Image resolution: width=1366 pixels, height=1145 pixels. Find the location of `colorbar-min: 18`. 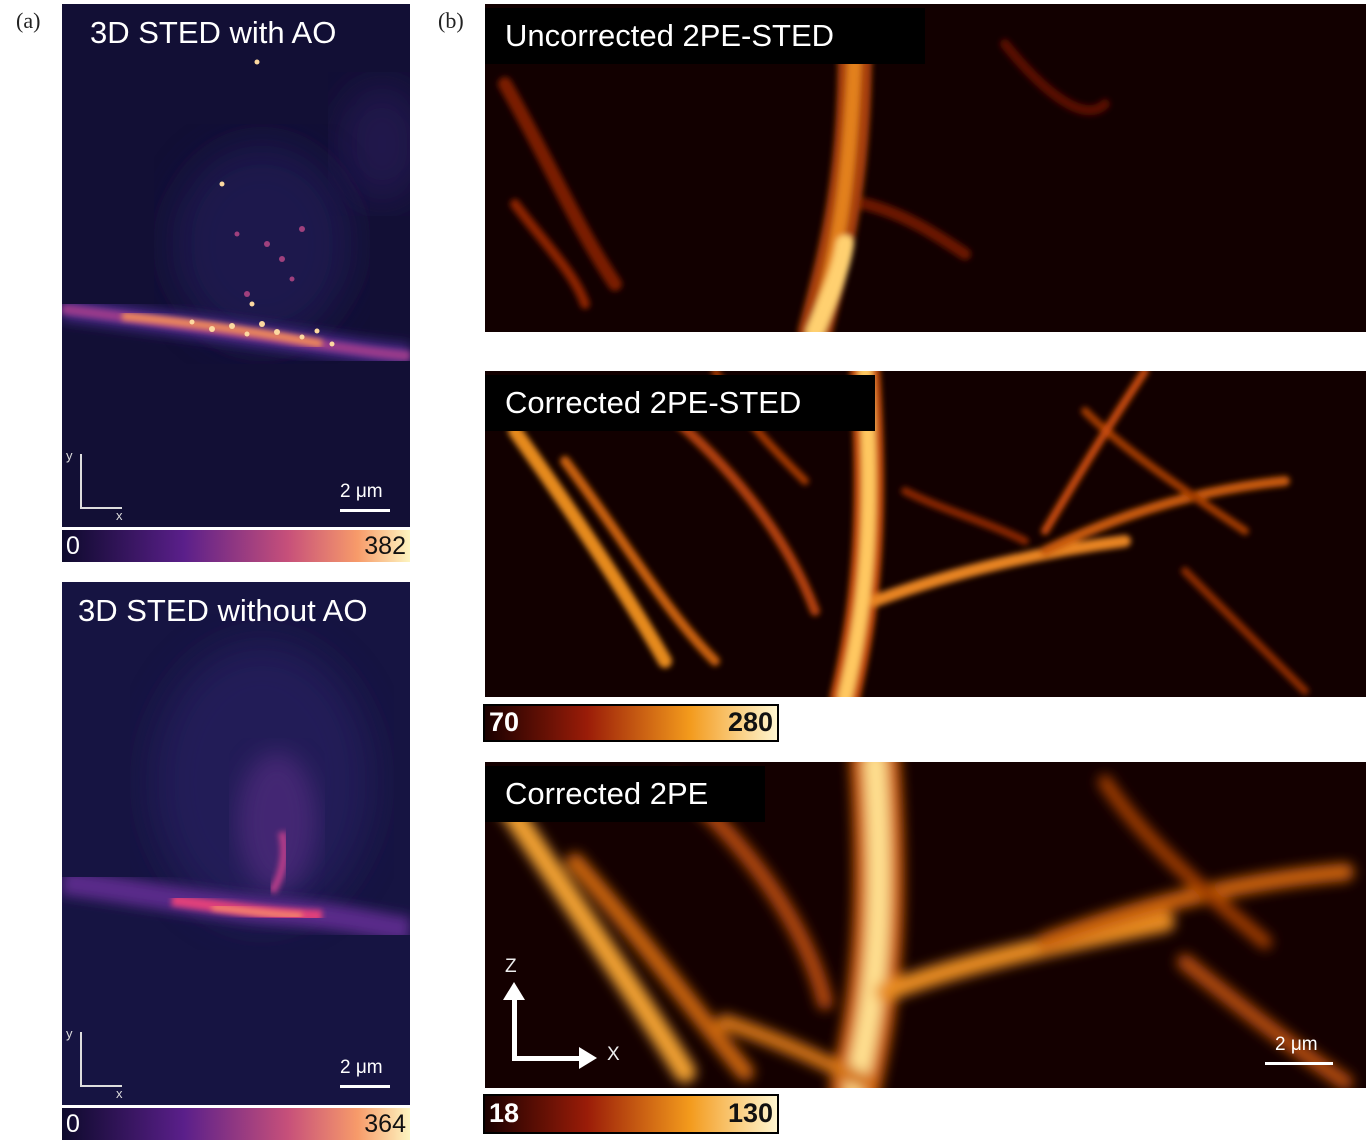

colorbar-min: 18 is located at coordinates (504, 1113).